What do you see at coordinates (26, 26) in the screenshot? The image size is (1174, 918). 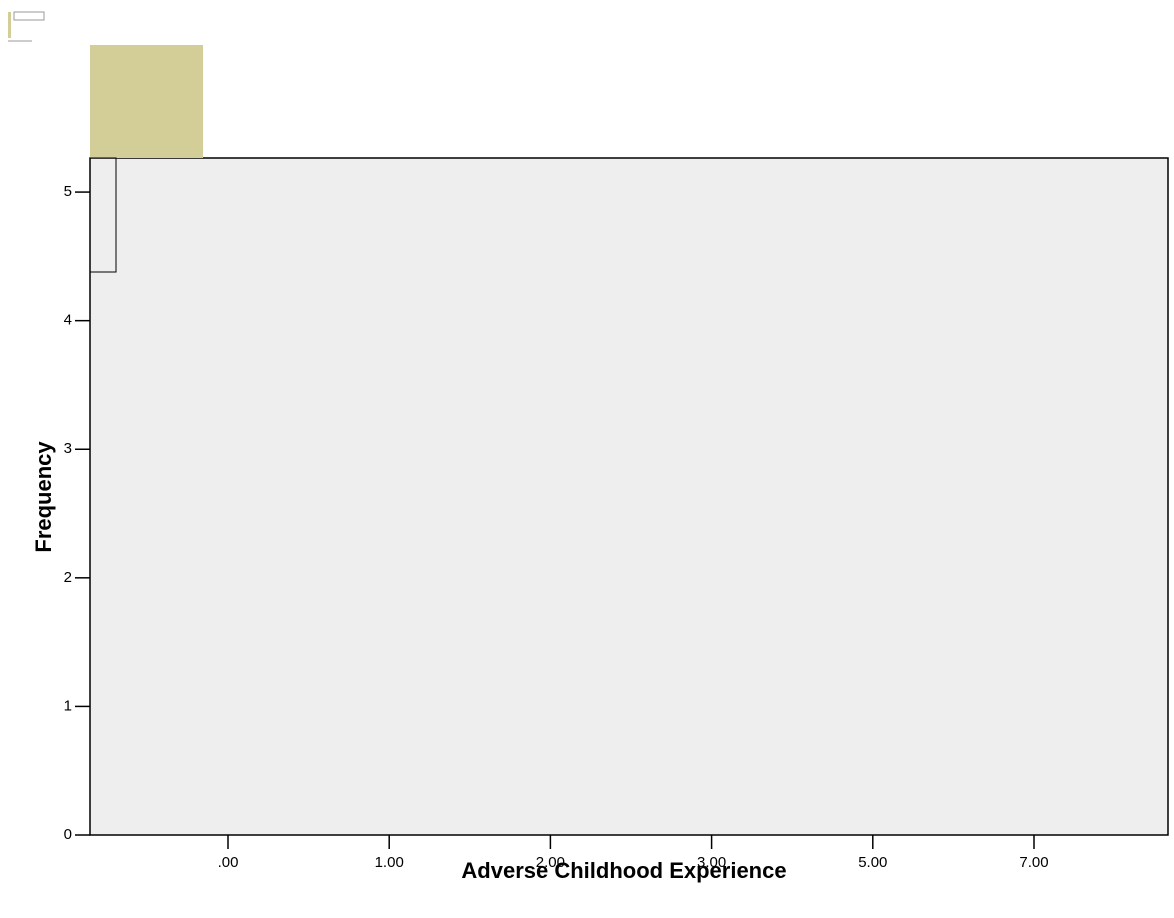 I see `legend-icon` at bounding box center [26, 26].